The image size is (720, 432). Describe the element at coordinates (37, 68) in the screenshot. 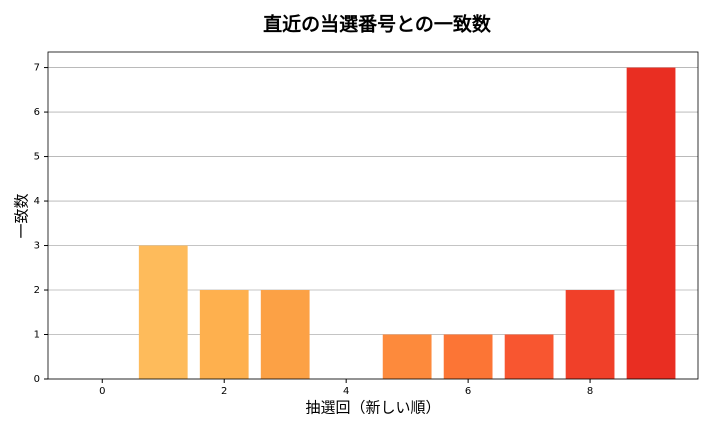

I see `y-tick-label: 7` at that location.